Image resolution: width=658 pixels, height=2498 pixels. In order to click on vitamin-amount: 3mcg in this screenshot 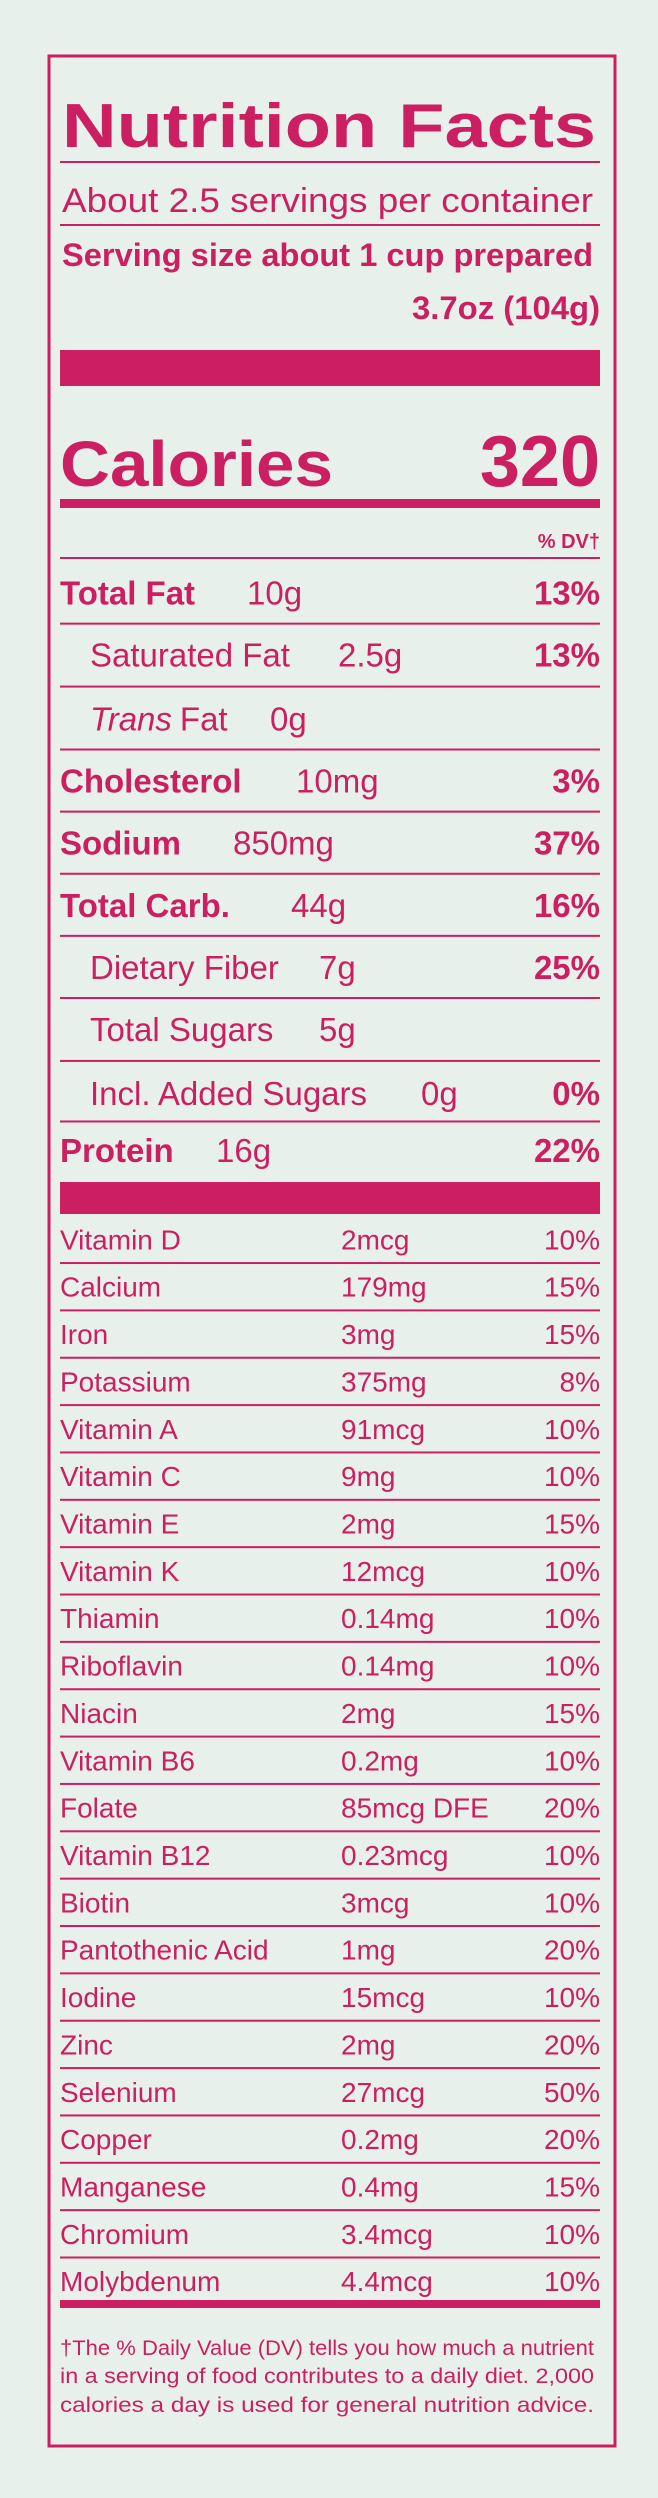, I will do `click(375, 1902)`.